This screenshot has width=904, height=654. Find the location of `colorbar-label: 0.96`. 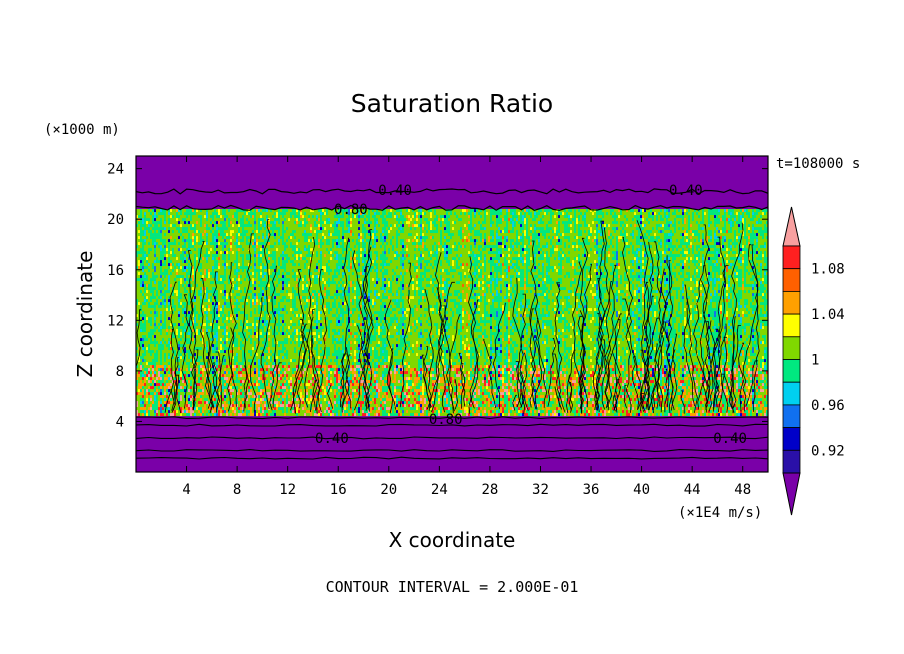

colorbar-label: 0.96 is located at coordinates (828, 406).